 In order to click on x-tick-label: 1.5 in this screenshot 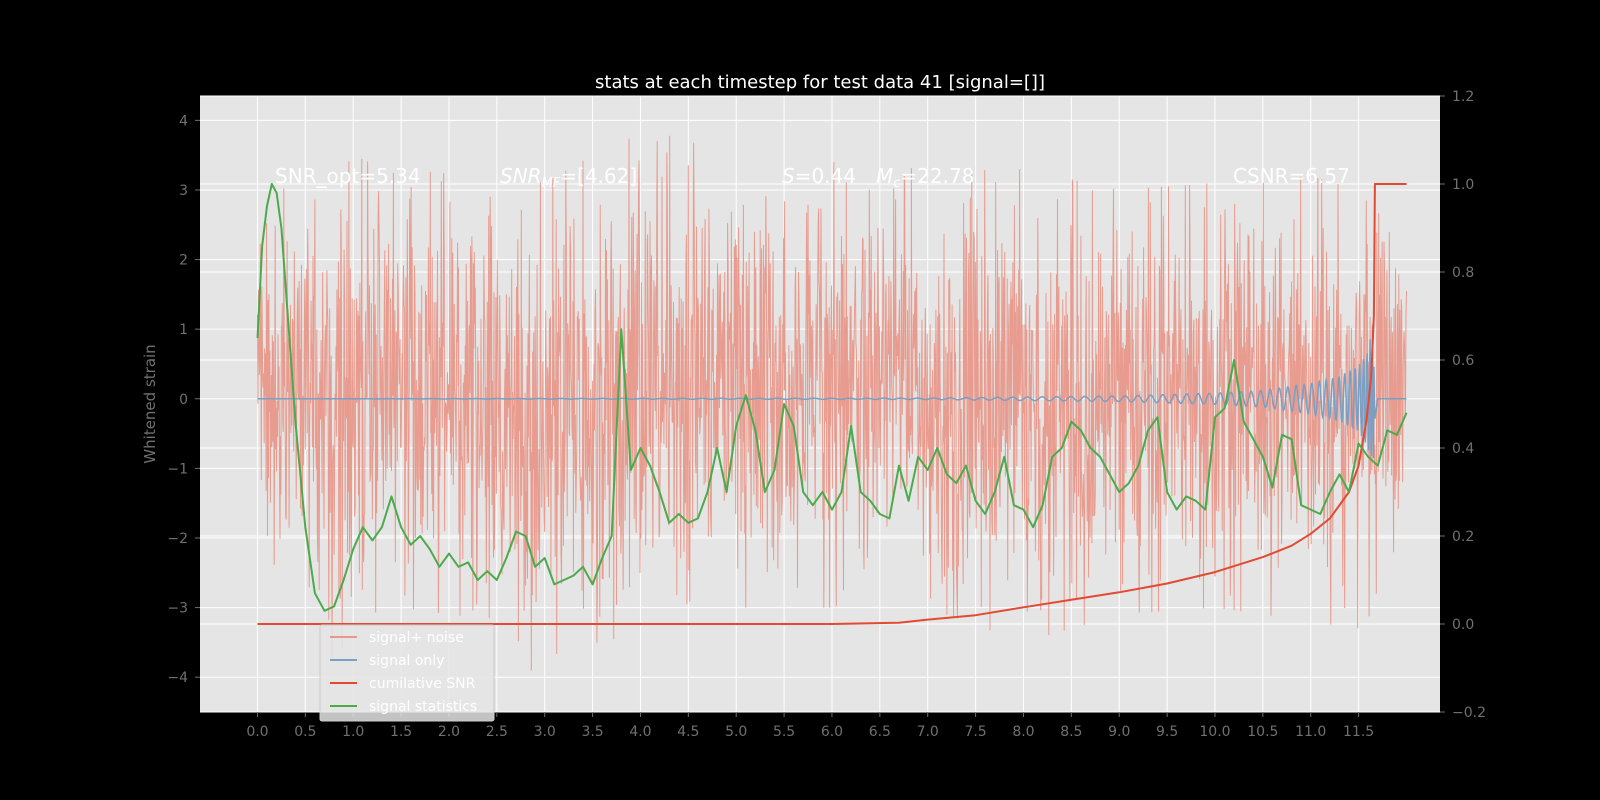, I will do `click(401, 732)`.